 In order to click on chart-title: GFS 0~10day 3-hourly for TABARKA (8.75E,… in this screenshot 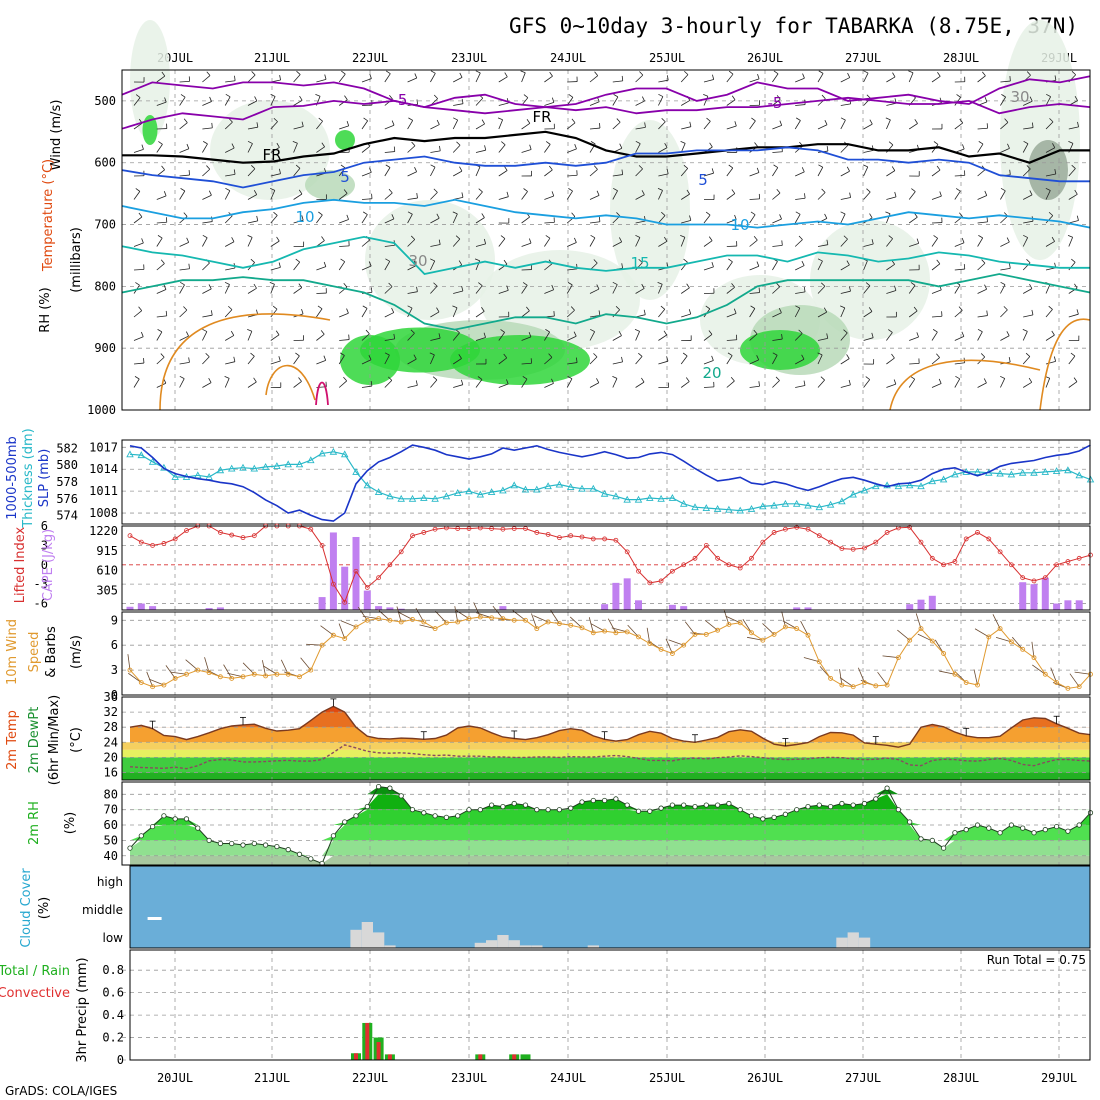, I will do `click(793, 26)`.